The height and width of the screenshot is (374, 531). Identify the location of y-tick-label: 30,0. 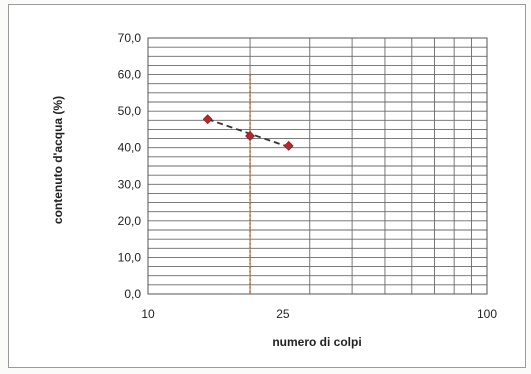
(130, 184).